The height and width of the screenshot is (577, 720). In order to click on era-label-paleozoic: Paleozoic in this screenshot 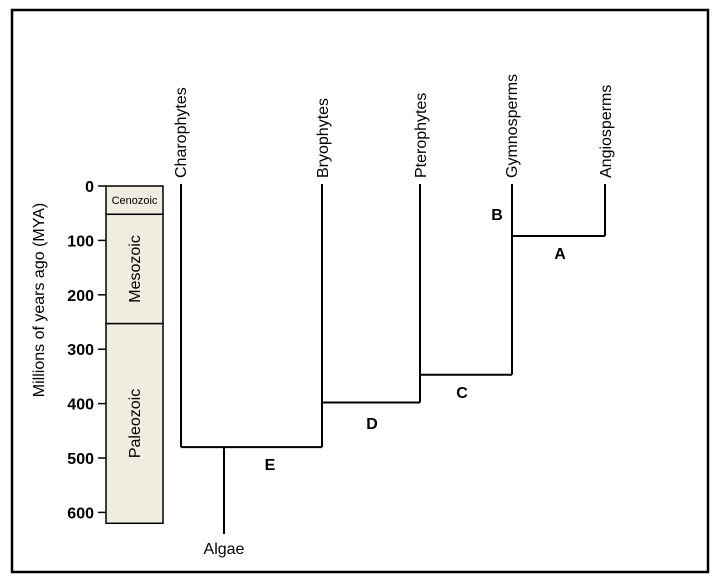, I will do `click(135, 423)`.